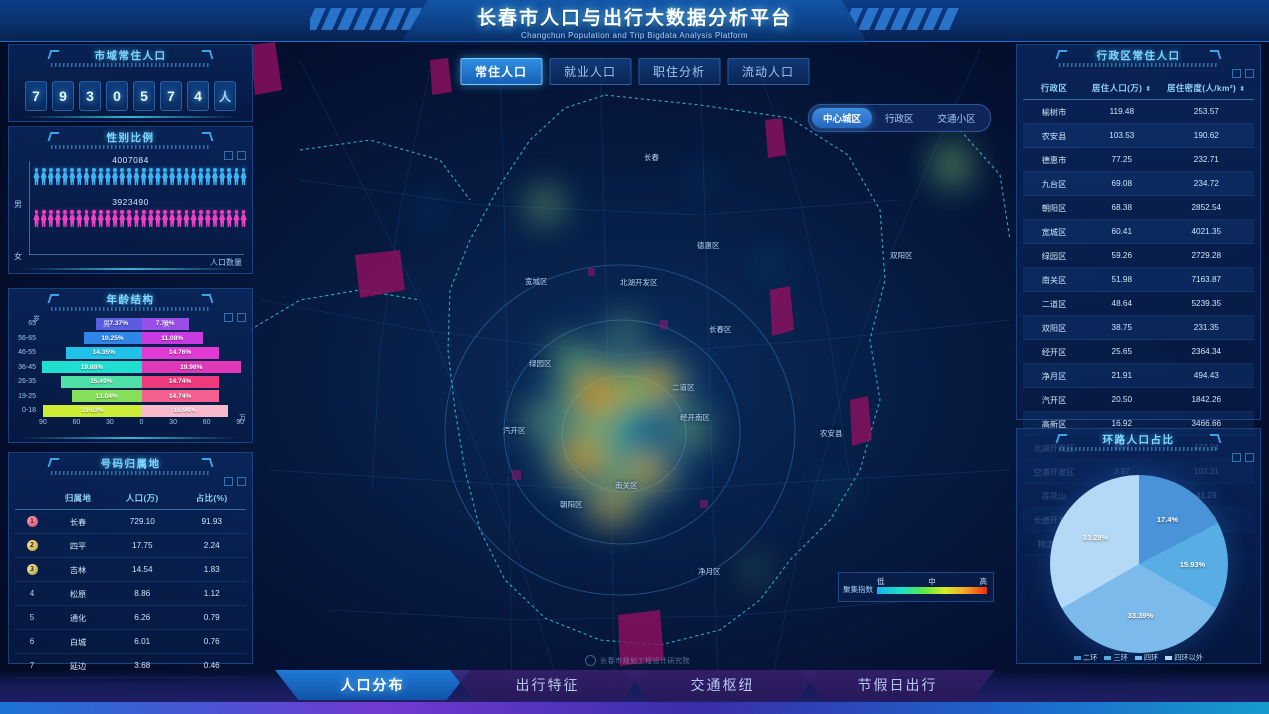 The image size is (1269, 714). Describe the element at coordinates (1138, 351) in the screenshot. I see `table-row: 经开区 25.65 2364.34` at that location.